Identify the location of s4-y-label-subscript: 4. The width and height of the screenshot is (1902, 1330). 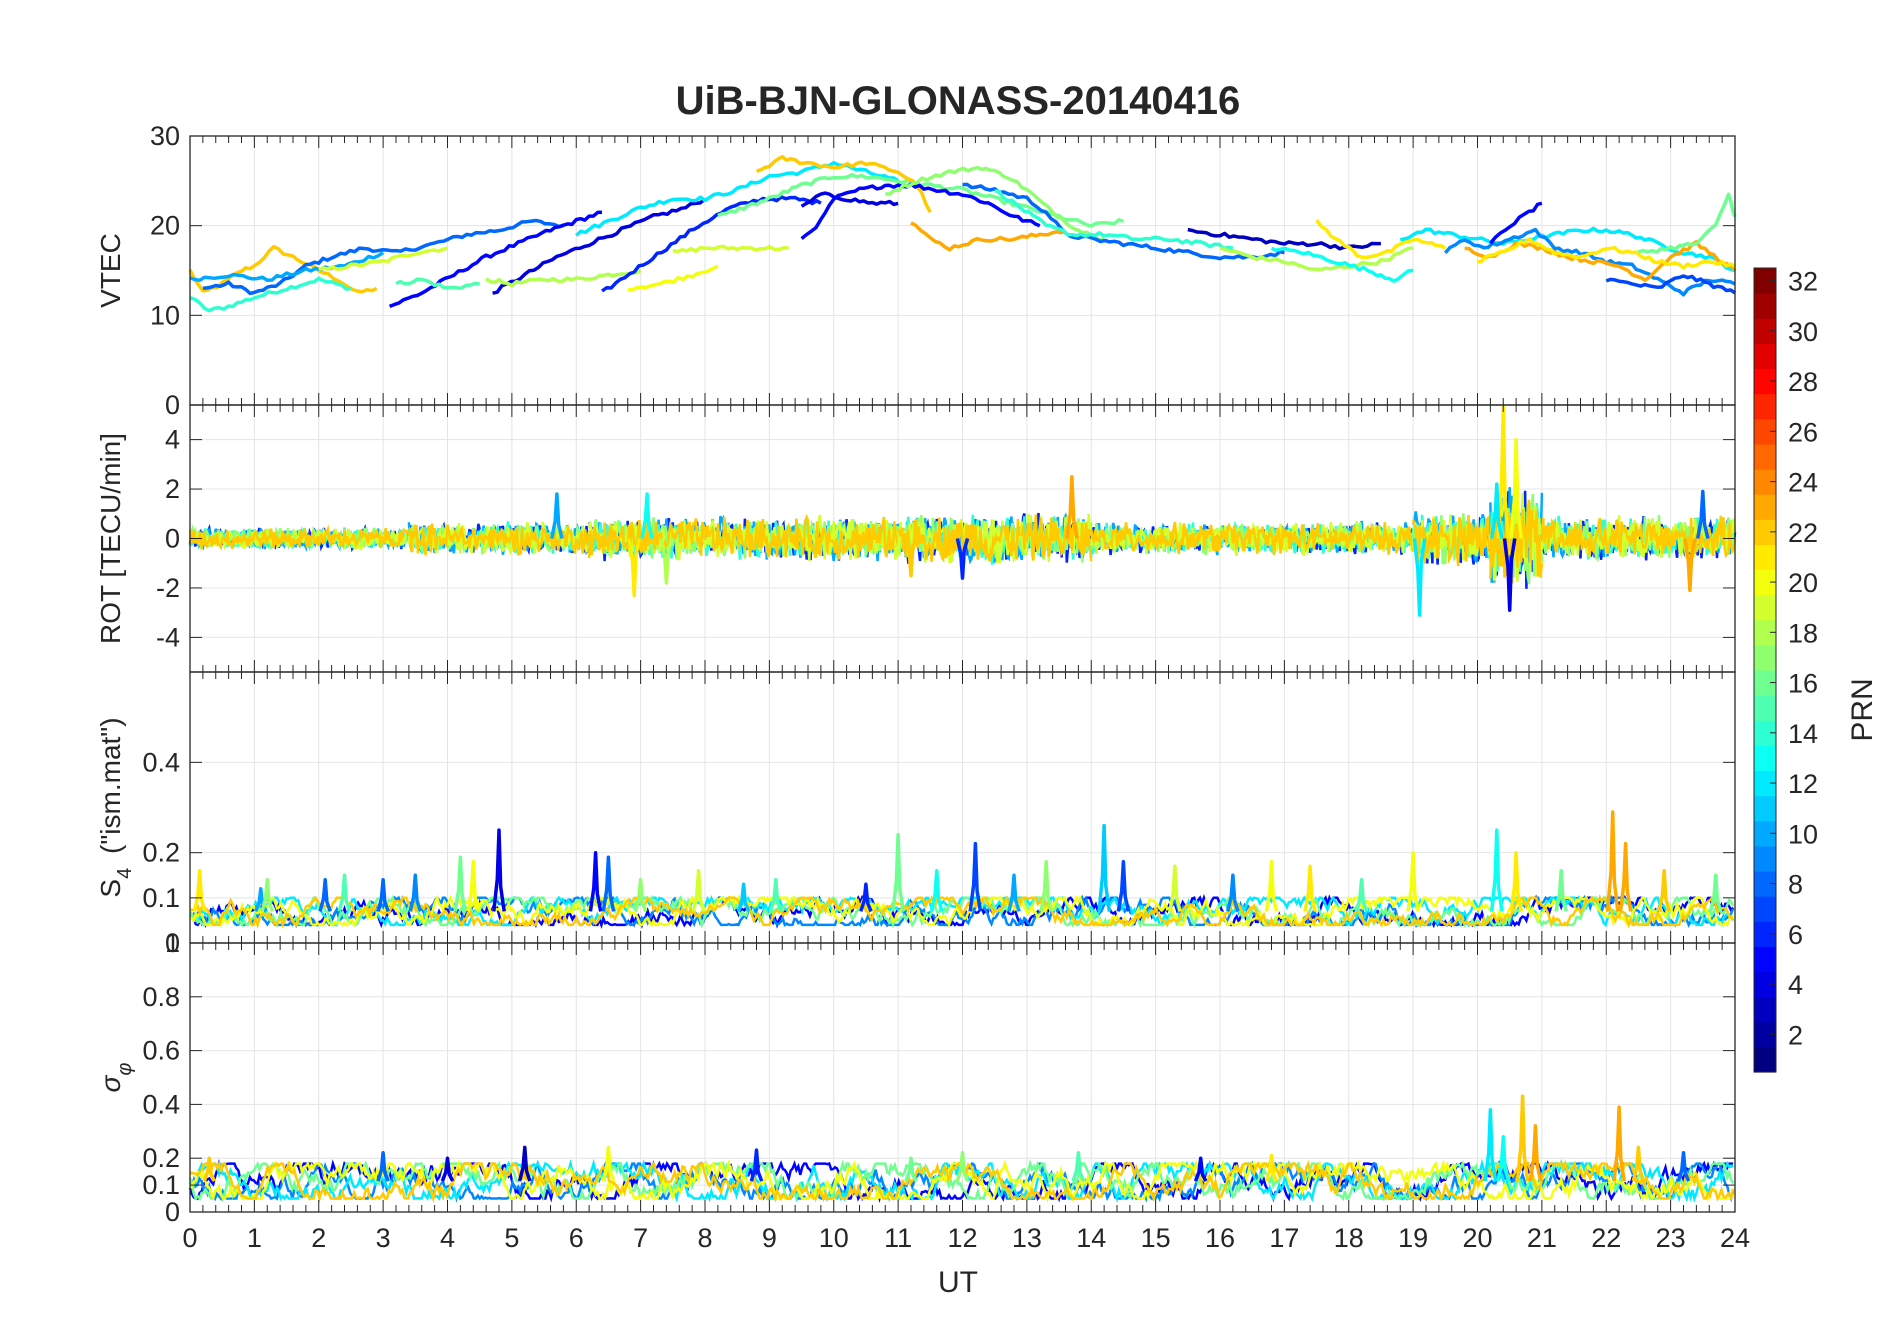
(125, 873).